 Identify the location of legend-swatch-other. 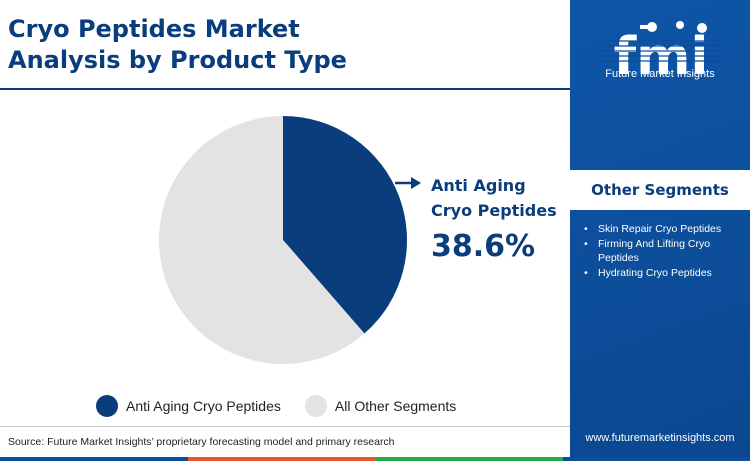
(315, 406).